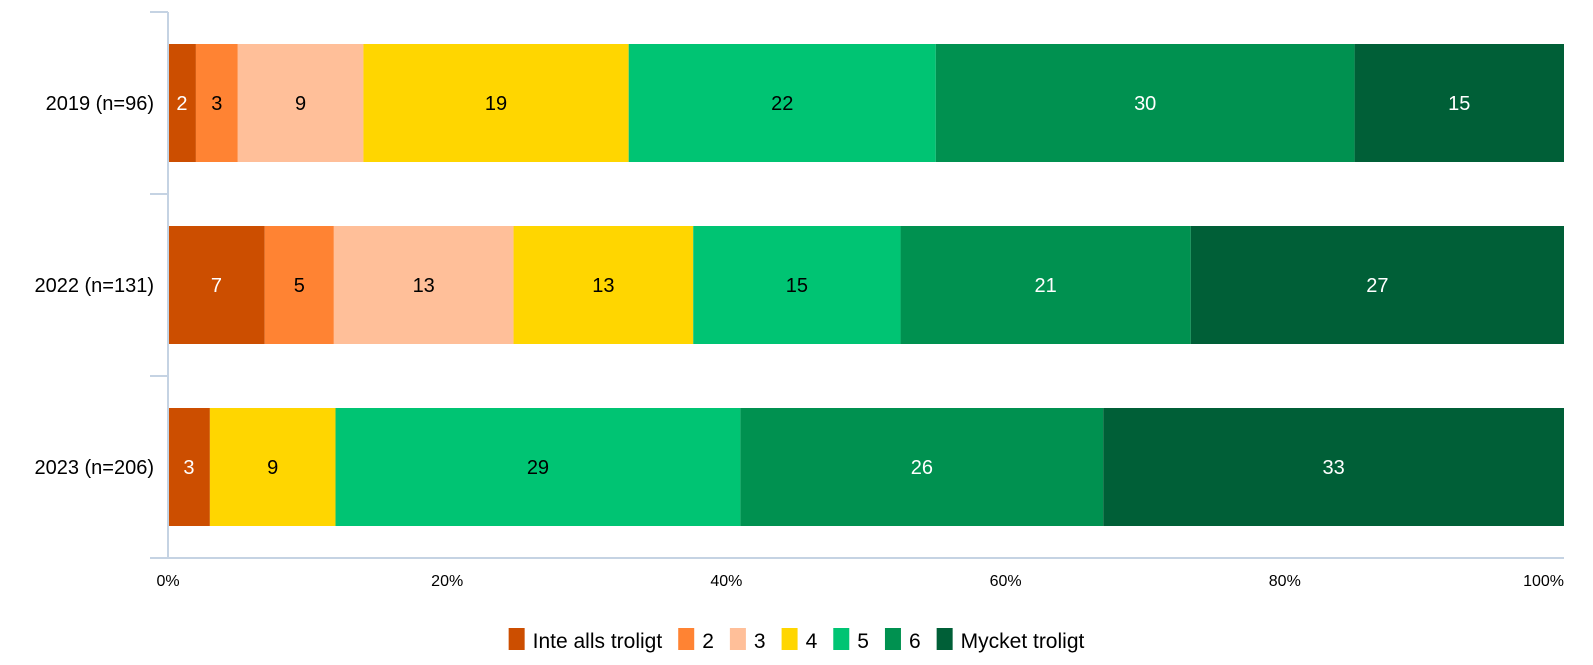 This screenshot has height=665, width=1593. I want to click on data-label: 19, so click(496, 104).